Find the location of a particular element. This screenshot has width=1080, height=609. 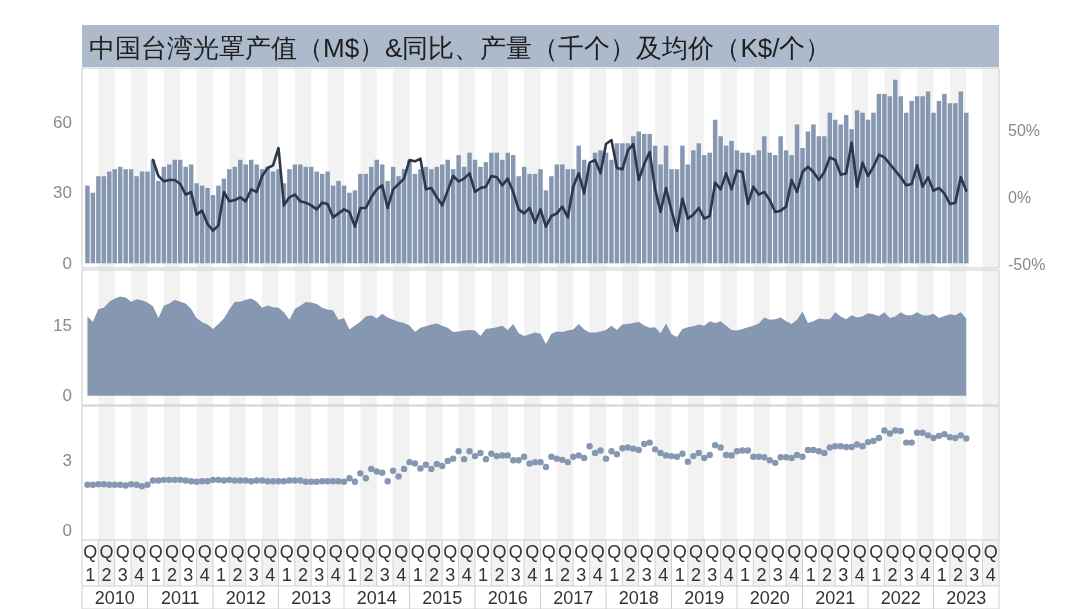

x2-tick-label: 2017 is located at coordinates (573, 597).